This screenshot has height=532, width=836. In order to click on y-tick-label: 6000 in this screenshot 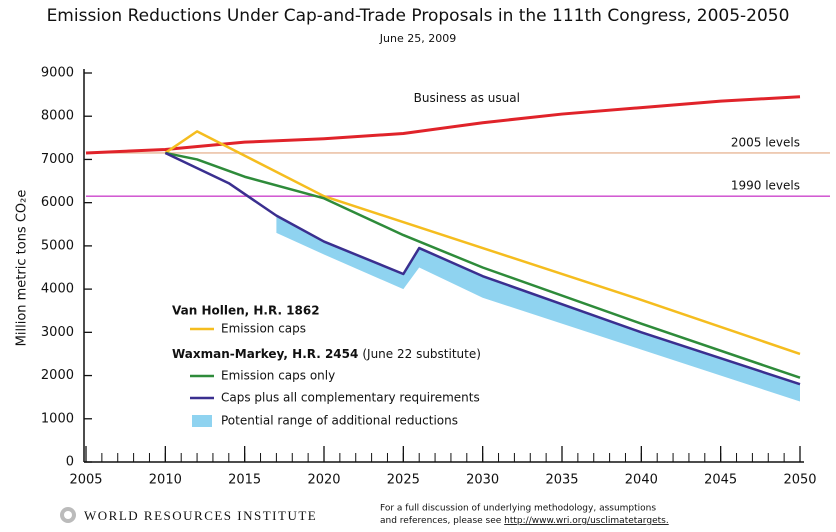, I will do `click(57, 202)`.